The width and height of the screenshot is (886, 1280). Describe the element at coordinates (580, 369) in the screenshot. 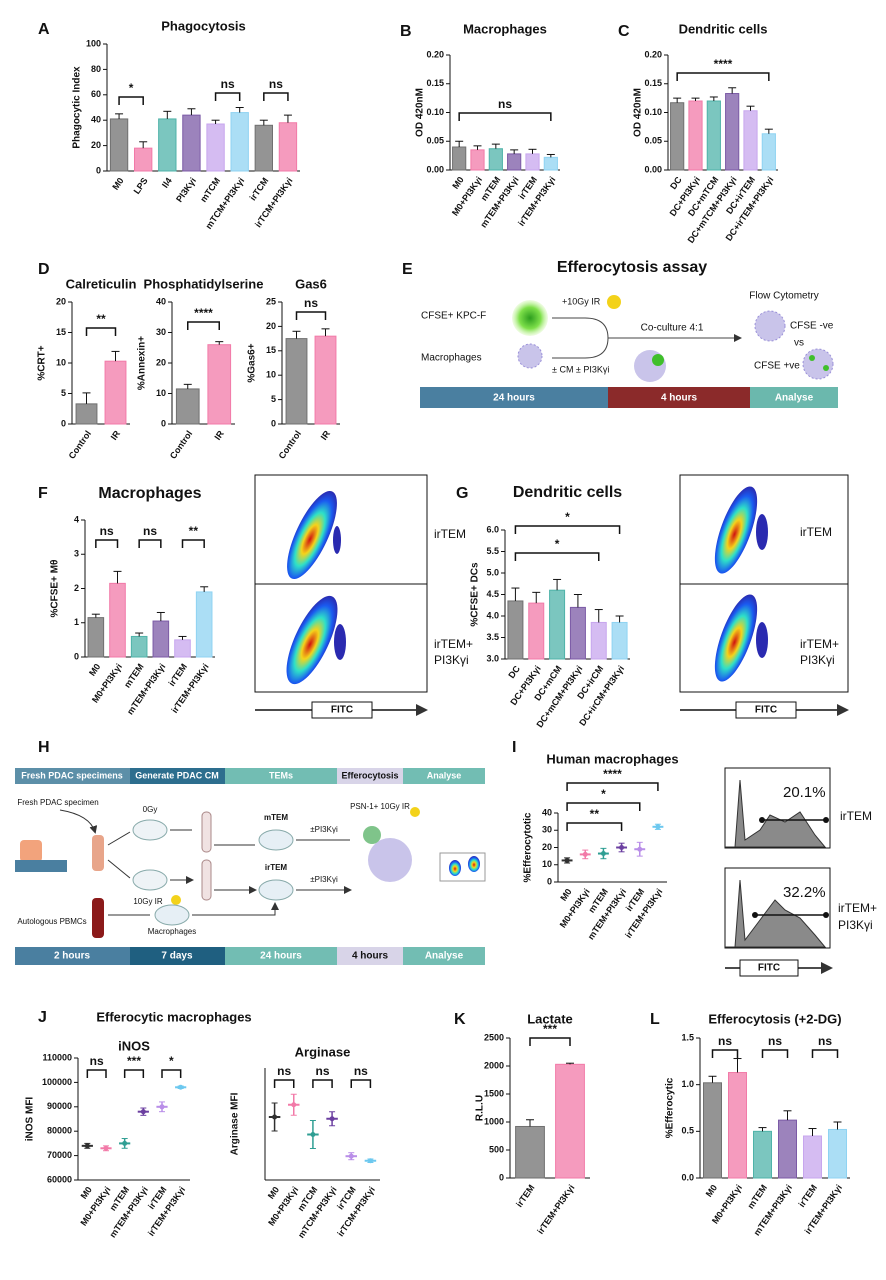

I see `label: ± CM ± PI3Kγi` at that location.